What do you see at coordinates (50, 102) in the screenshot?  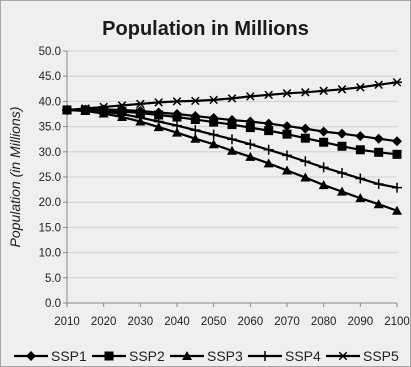 I see `y-tick-label: 40.0` at bounding box center [50, 102].